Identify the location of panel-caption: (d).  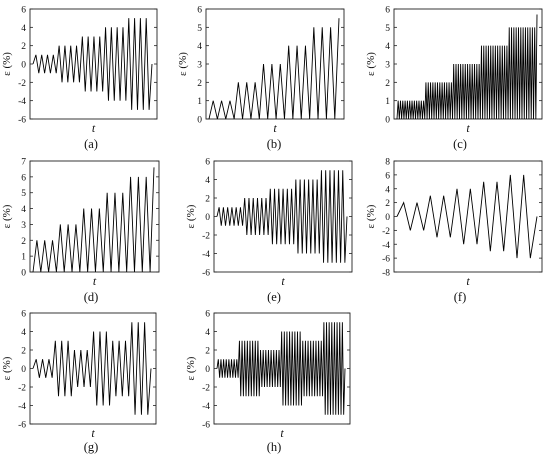
(91, 297).